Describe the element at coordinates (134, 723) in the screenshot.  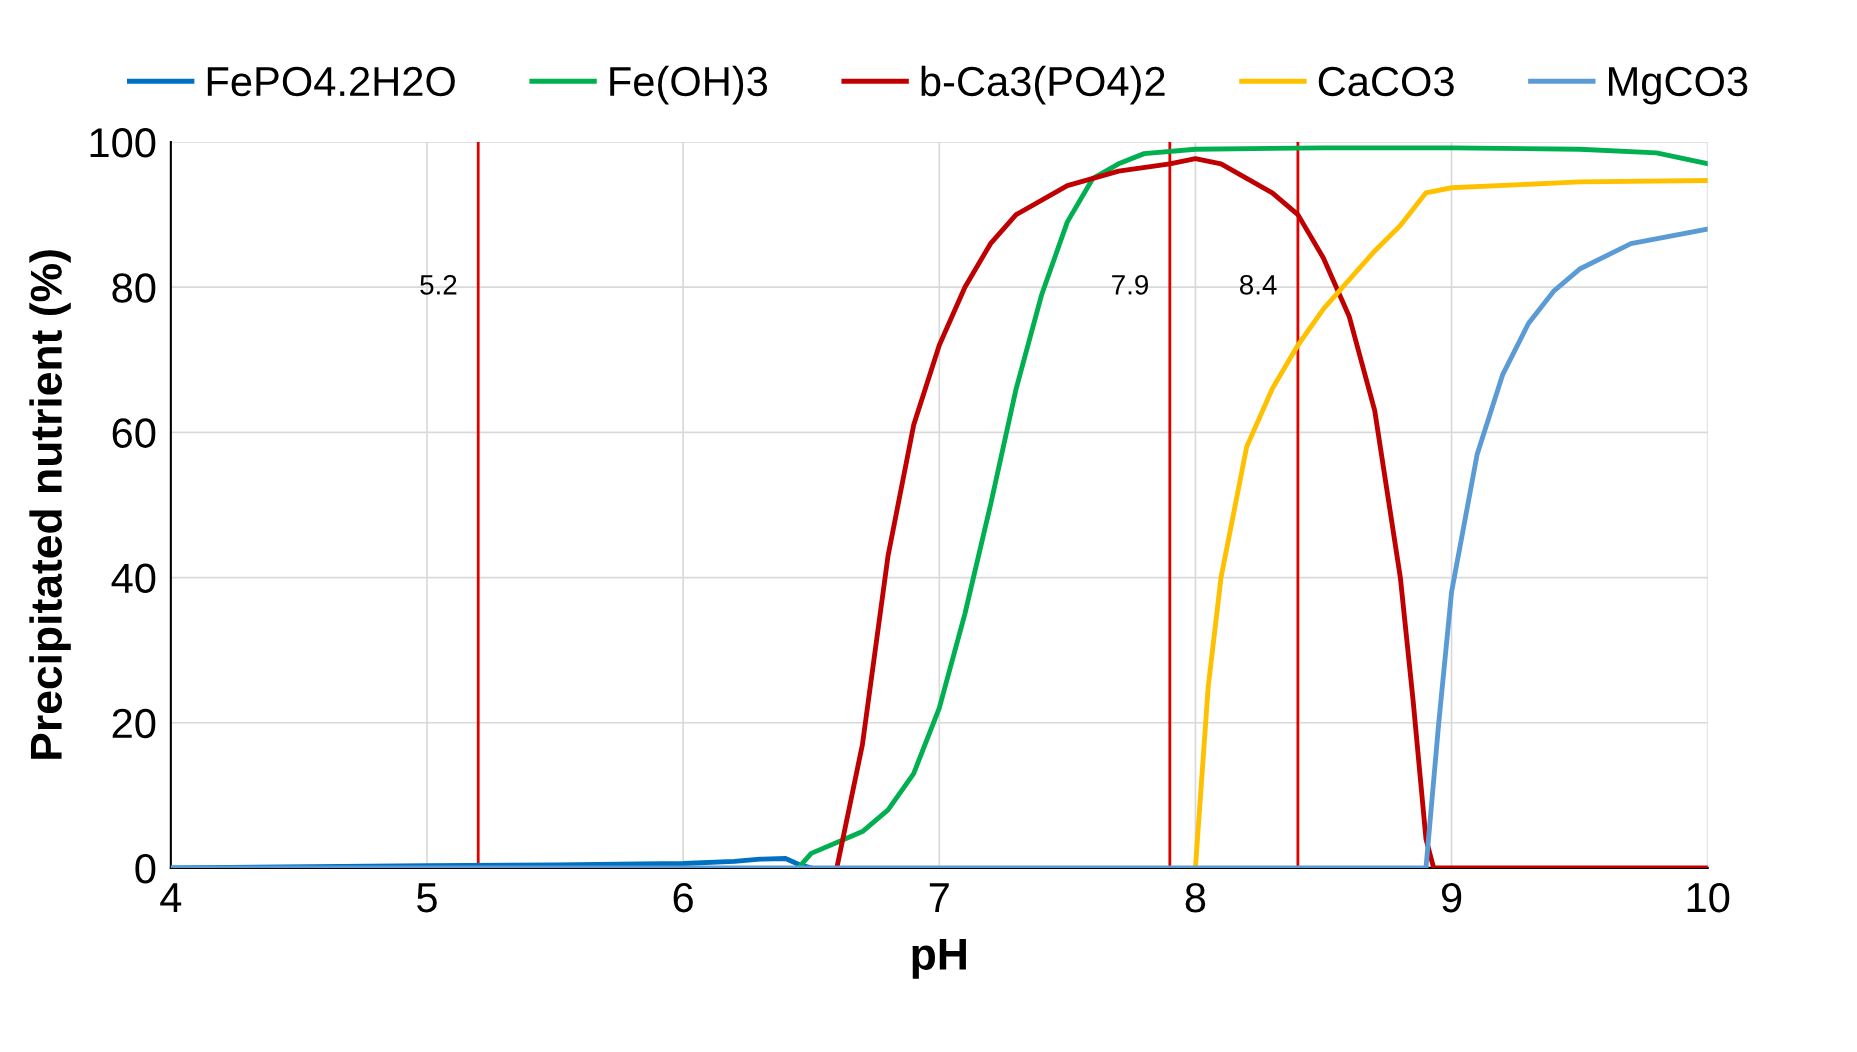
I see `y-tick-label: 20` at that location.